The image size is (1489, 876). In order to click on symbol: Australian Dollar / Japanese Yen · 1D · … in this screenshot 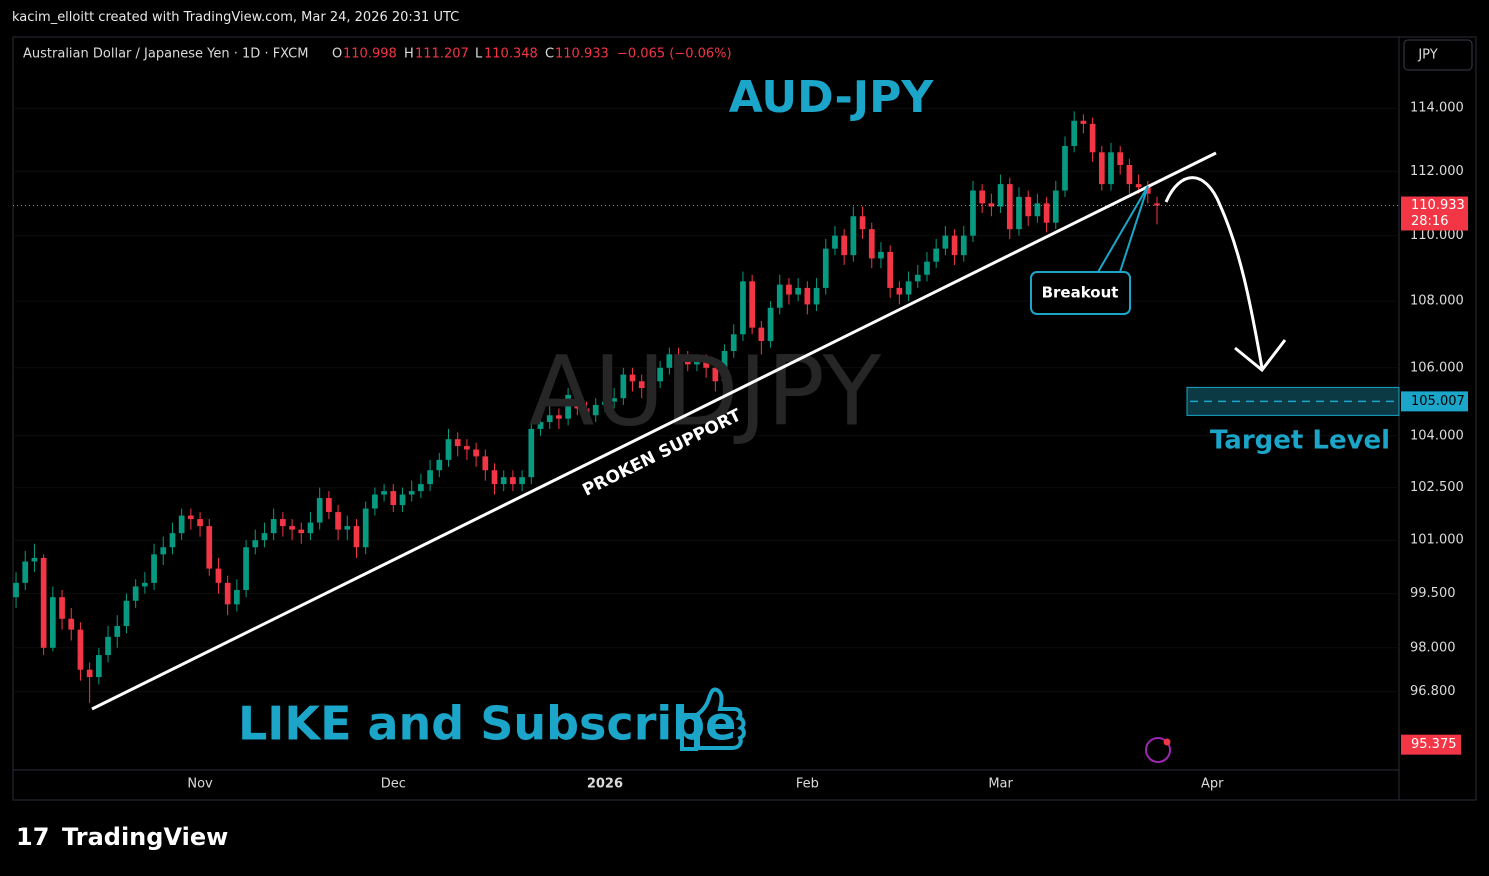, I will do `click(165, 54)`.